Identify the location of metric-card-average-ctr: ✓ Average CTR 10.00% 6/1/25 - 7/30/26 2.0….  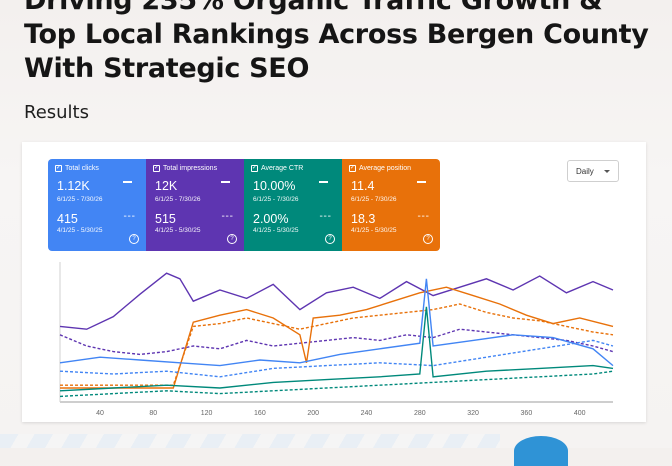
(293, 205).